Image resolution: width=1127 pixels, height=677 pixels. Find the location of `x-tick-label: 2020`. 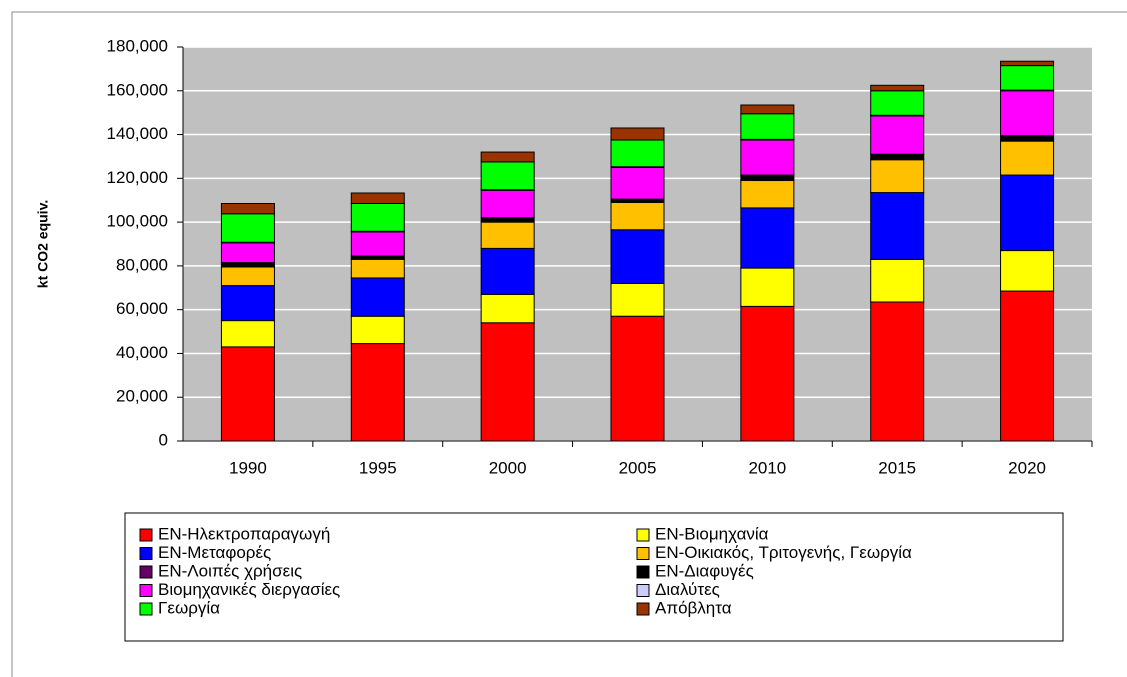

x-tick-label: 2020 is located at coordinates (1027, 467).